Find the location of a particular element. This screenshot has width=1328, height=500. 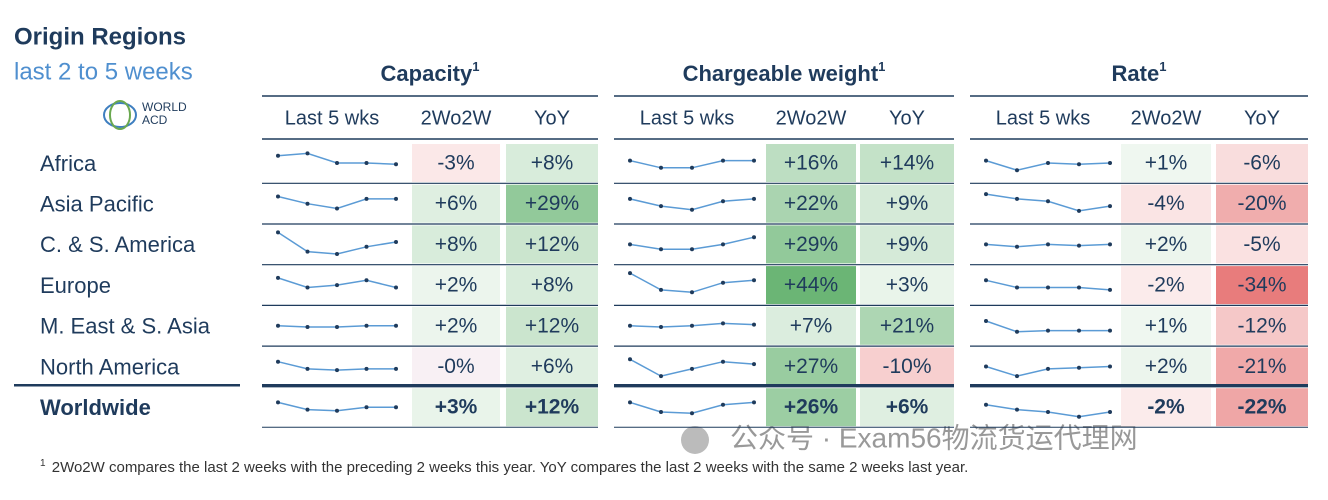

value-label: -6% is located at coordinates (1261, 163).